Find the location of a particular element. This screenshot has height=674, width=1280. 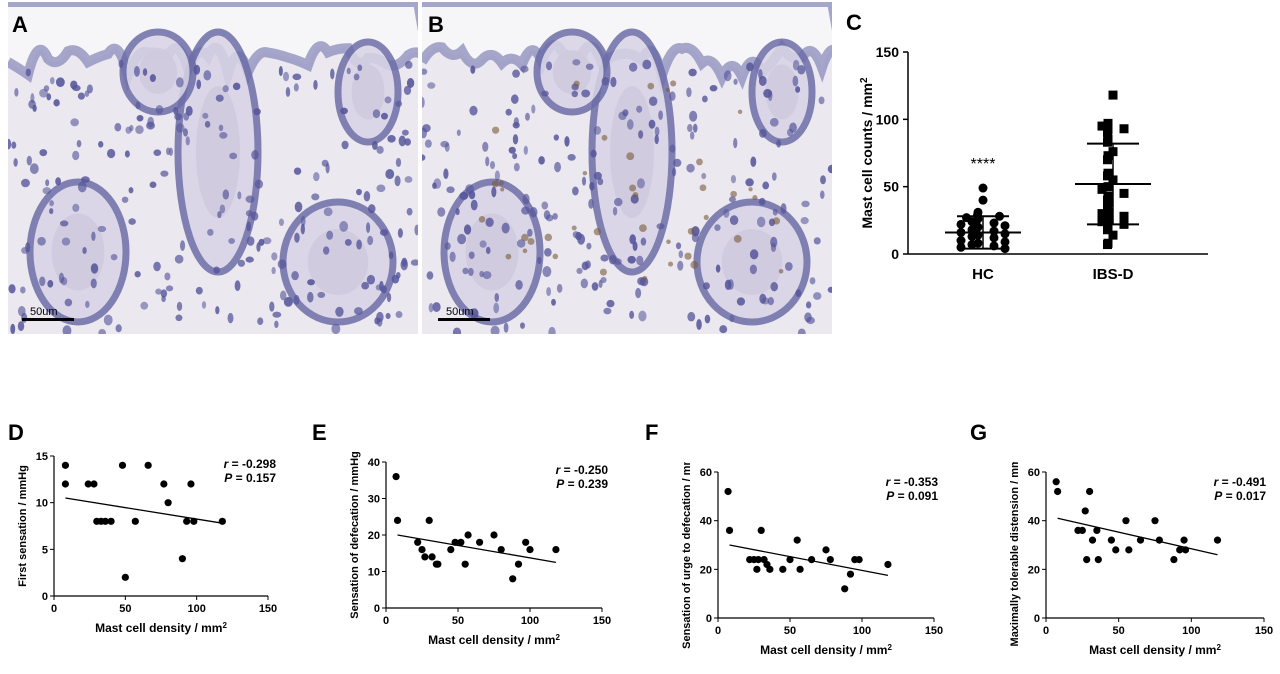

y-tick-label: 150 is located at coordinates (888, 52).